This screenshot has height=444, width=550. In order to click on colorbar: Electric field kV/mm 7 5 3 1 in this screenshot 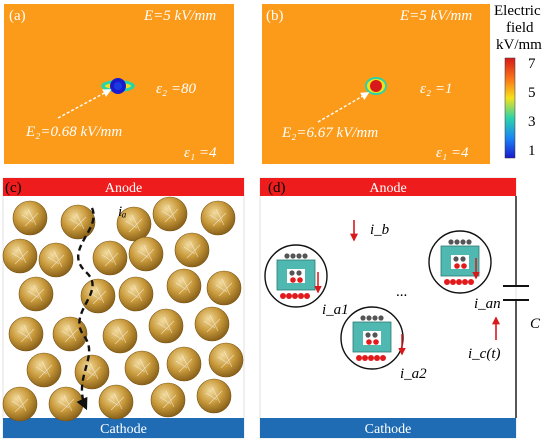, I will do `click(518, 81)`.